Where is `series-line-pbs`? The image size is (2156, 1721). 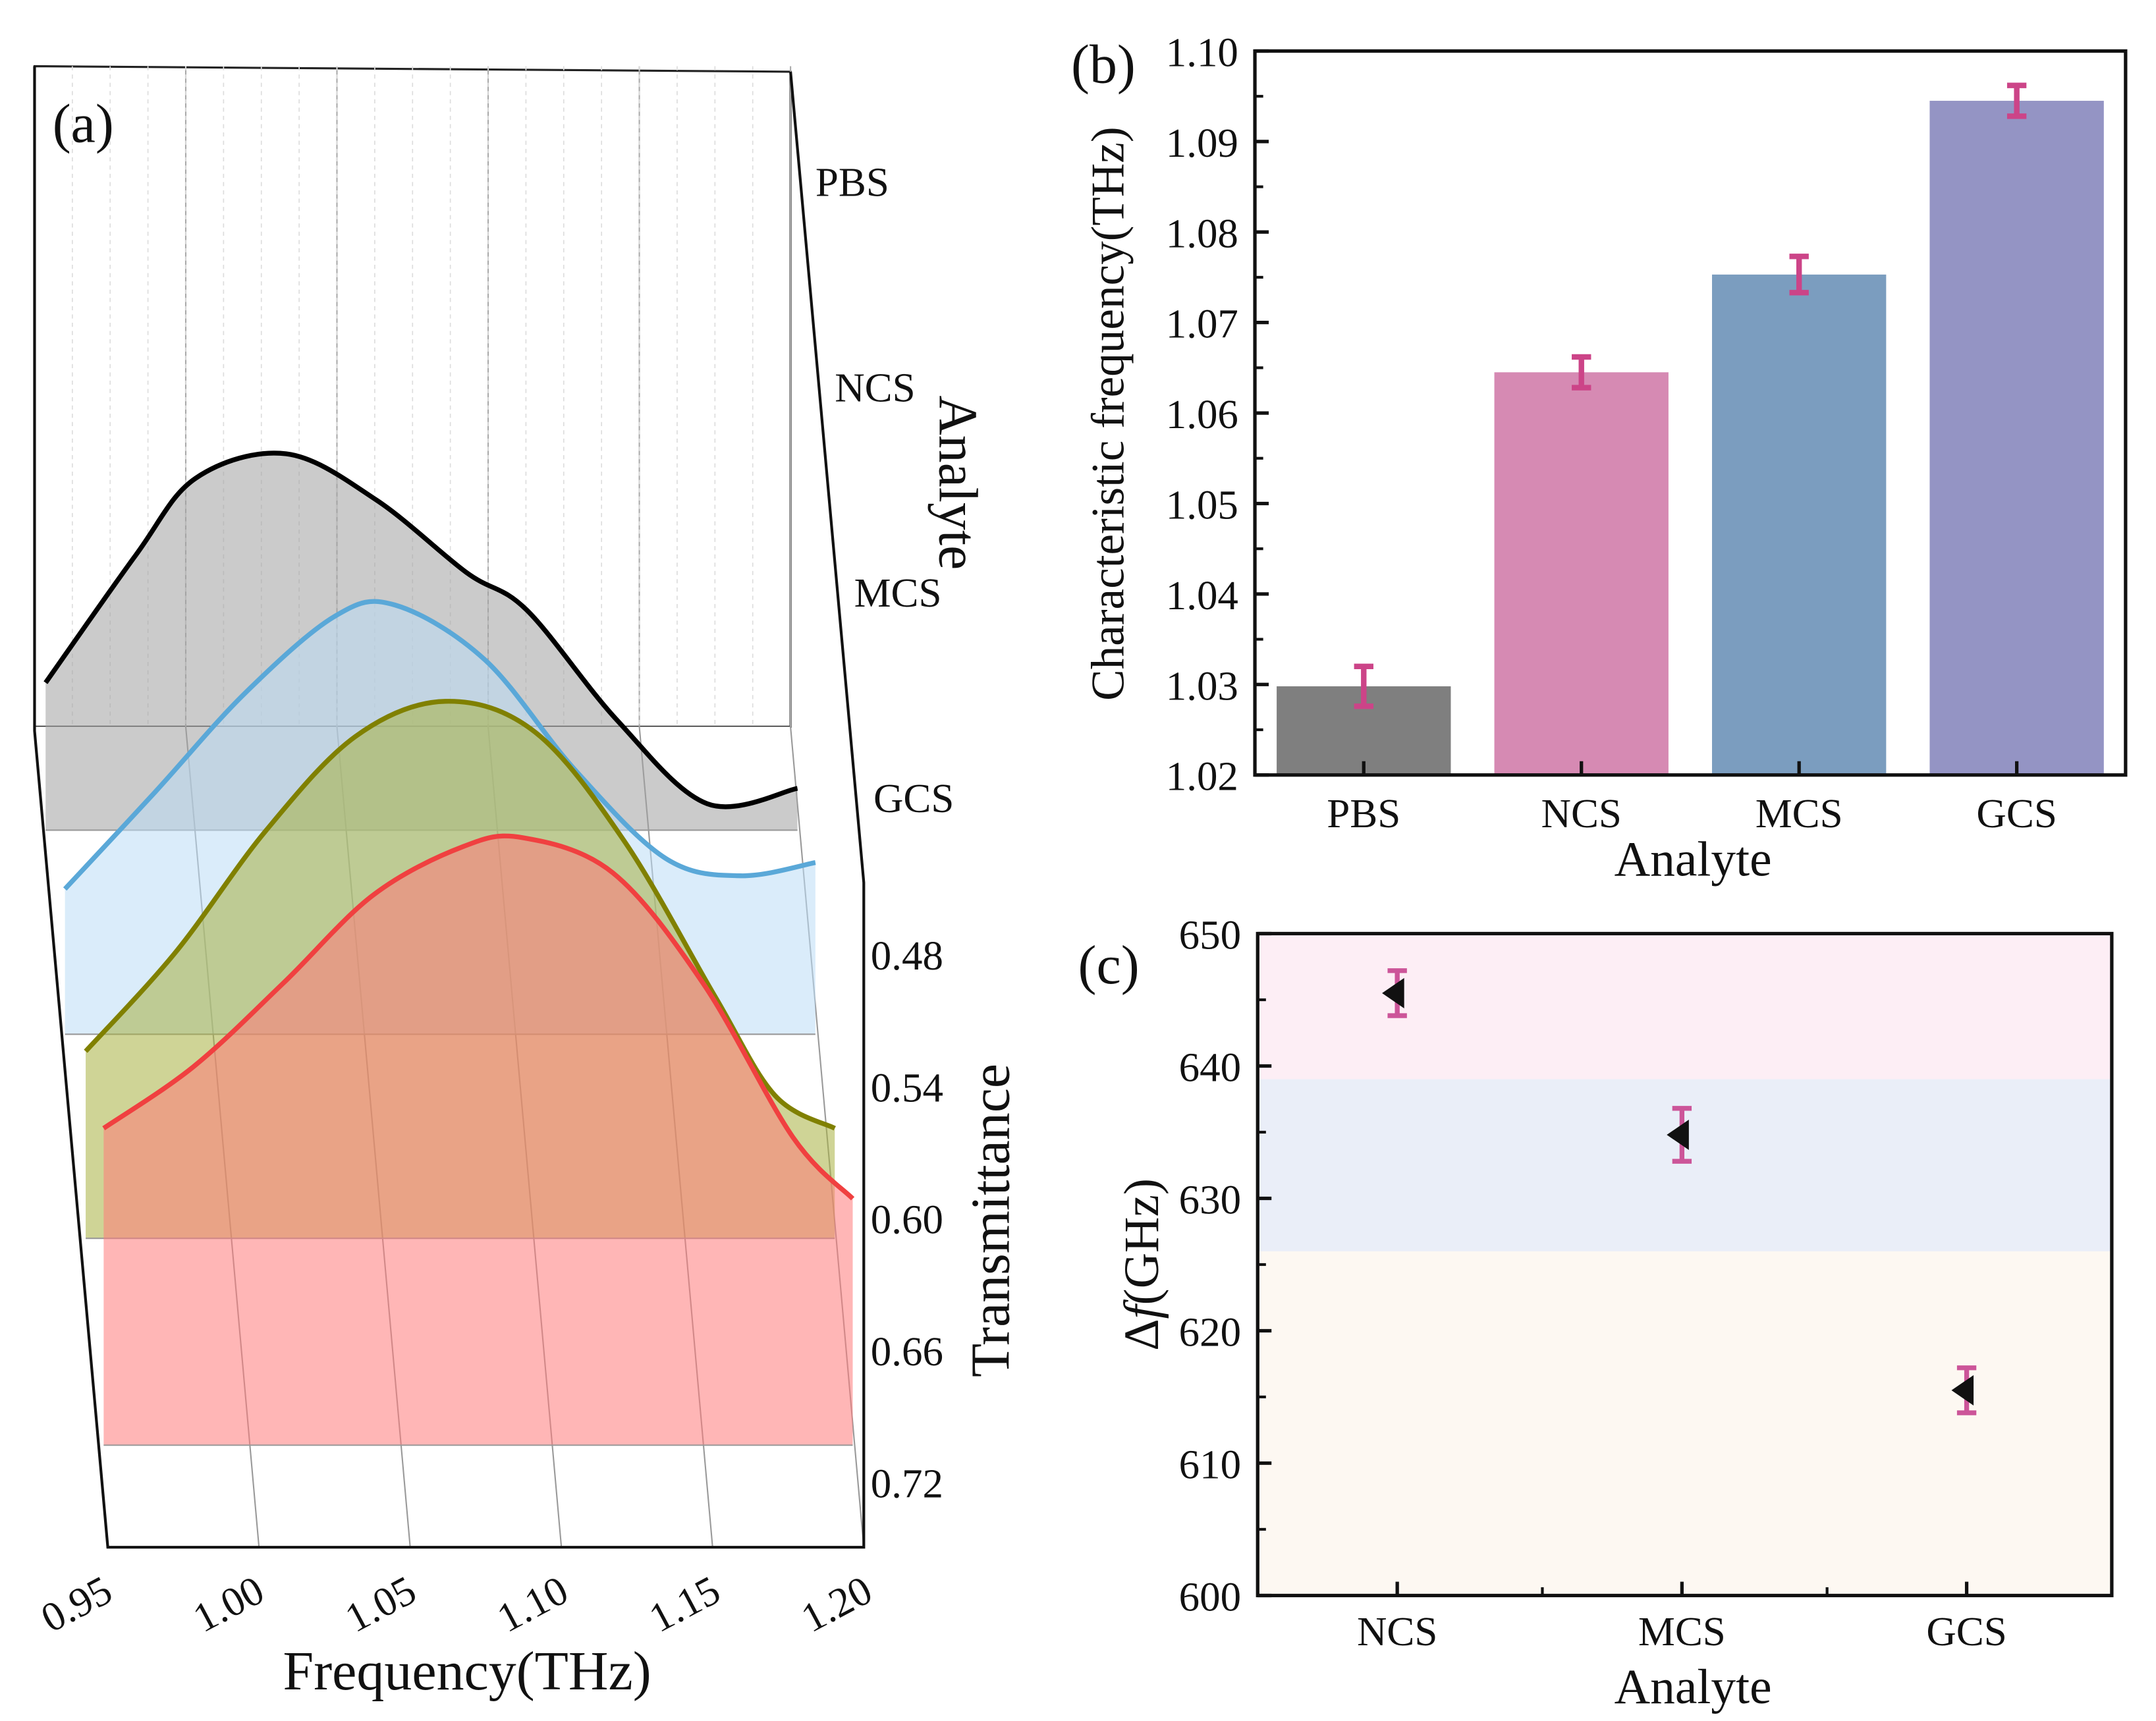 series-line-pbs is located at coordinates (420, 630).